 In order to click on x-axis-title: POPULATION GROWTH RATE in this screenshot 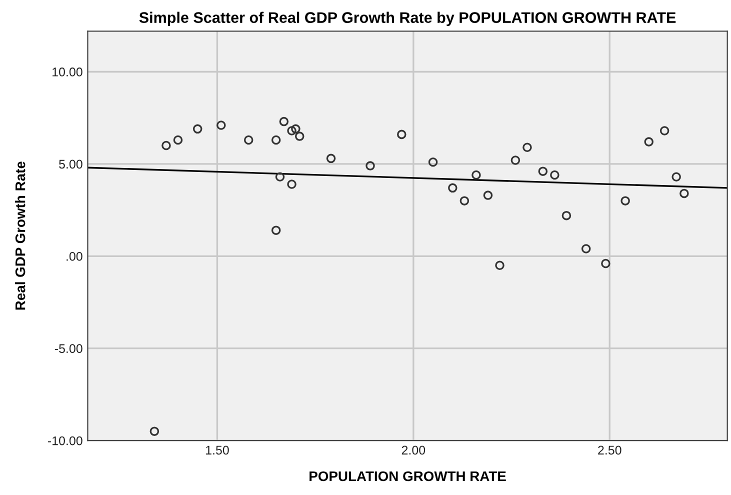, I will do `click(408, 476)`.